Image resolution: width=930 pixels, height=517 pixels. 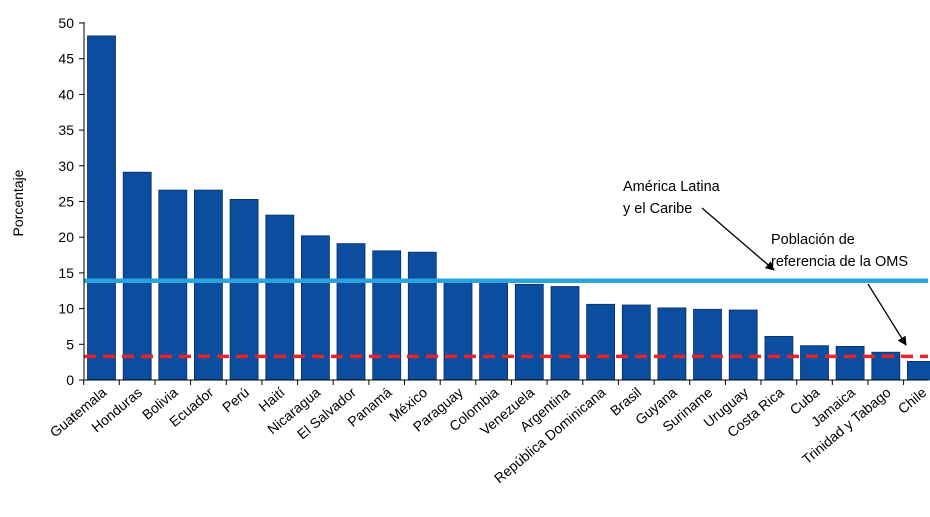 What do you see at coordinates (137, 276) in the screenshot?
I see `bar-honduras` at bounding box center [137, 276].